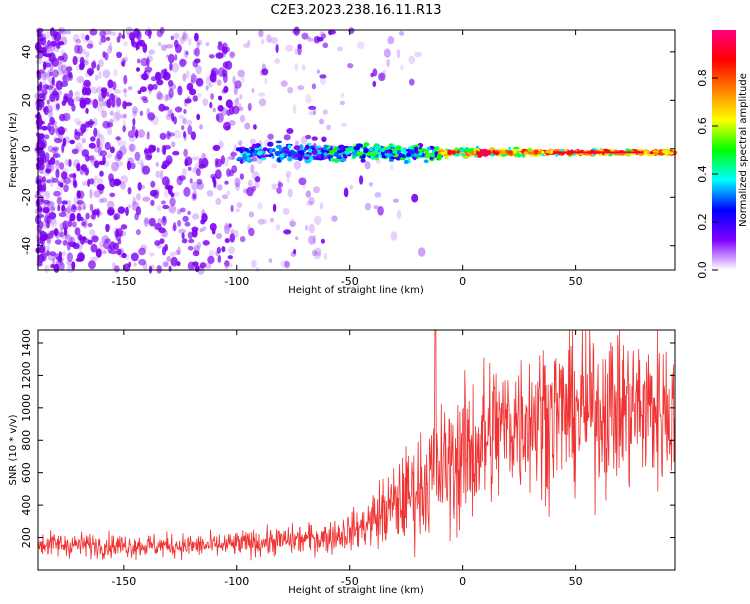 This screenshot has height=604, width=750. What do you see at coordinates (724, 150) in the screenshot?
I see `colorbar-gradient` at bounding box center [724, 150].